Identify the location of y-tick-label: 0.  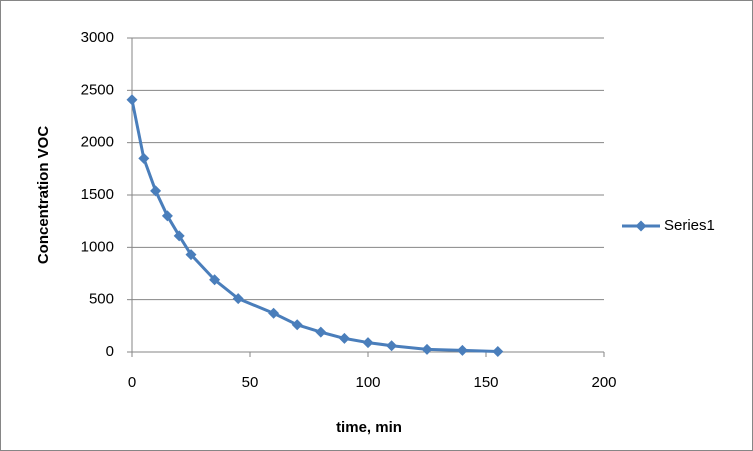
(110, 351).